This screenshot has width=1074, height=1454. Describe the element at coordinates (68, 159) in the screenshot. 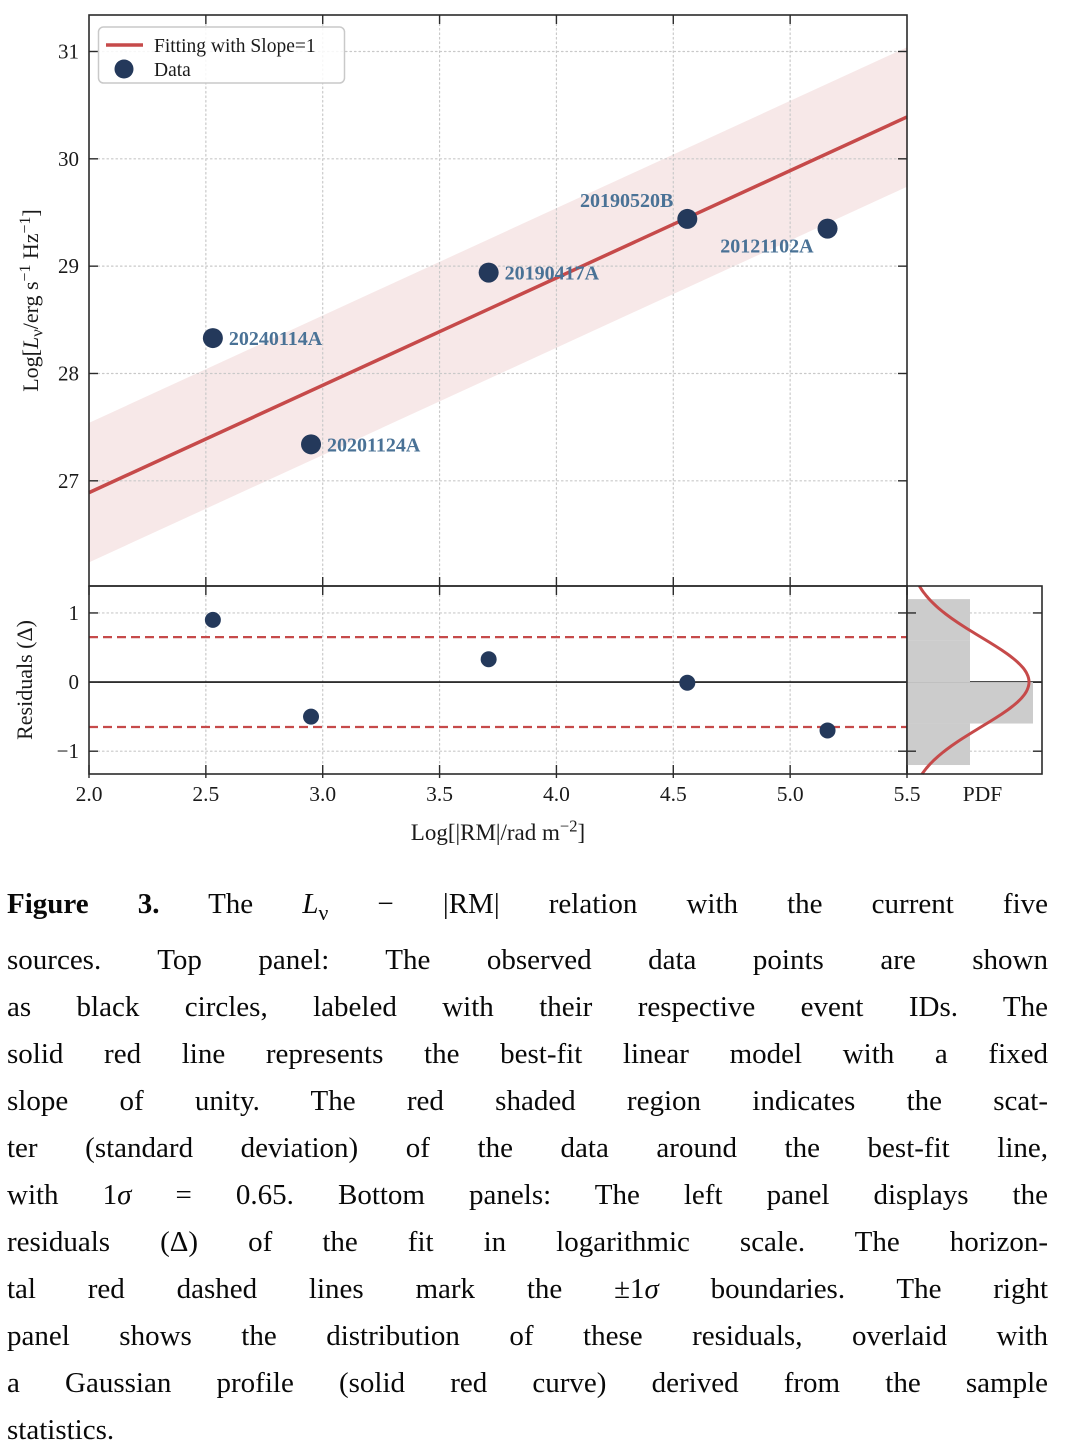

I see `y-tick-label: 30` at that location.